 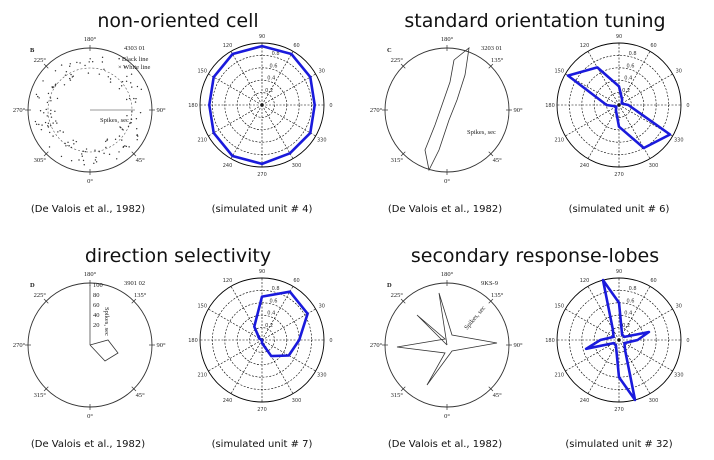 What do you see at coordinates (397, 160) in the screenshot?
I see `scan-angle-label: 315°` at bounding box center [397, 160].